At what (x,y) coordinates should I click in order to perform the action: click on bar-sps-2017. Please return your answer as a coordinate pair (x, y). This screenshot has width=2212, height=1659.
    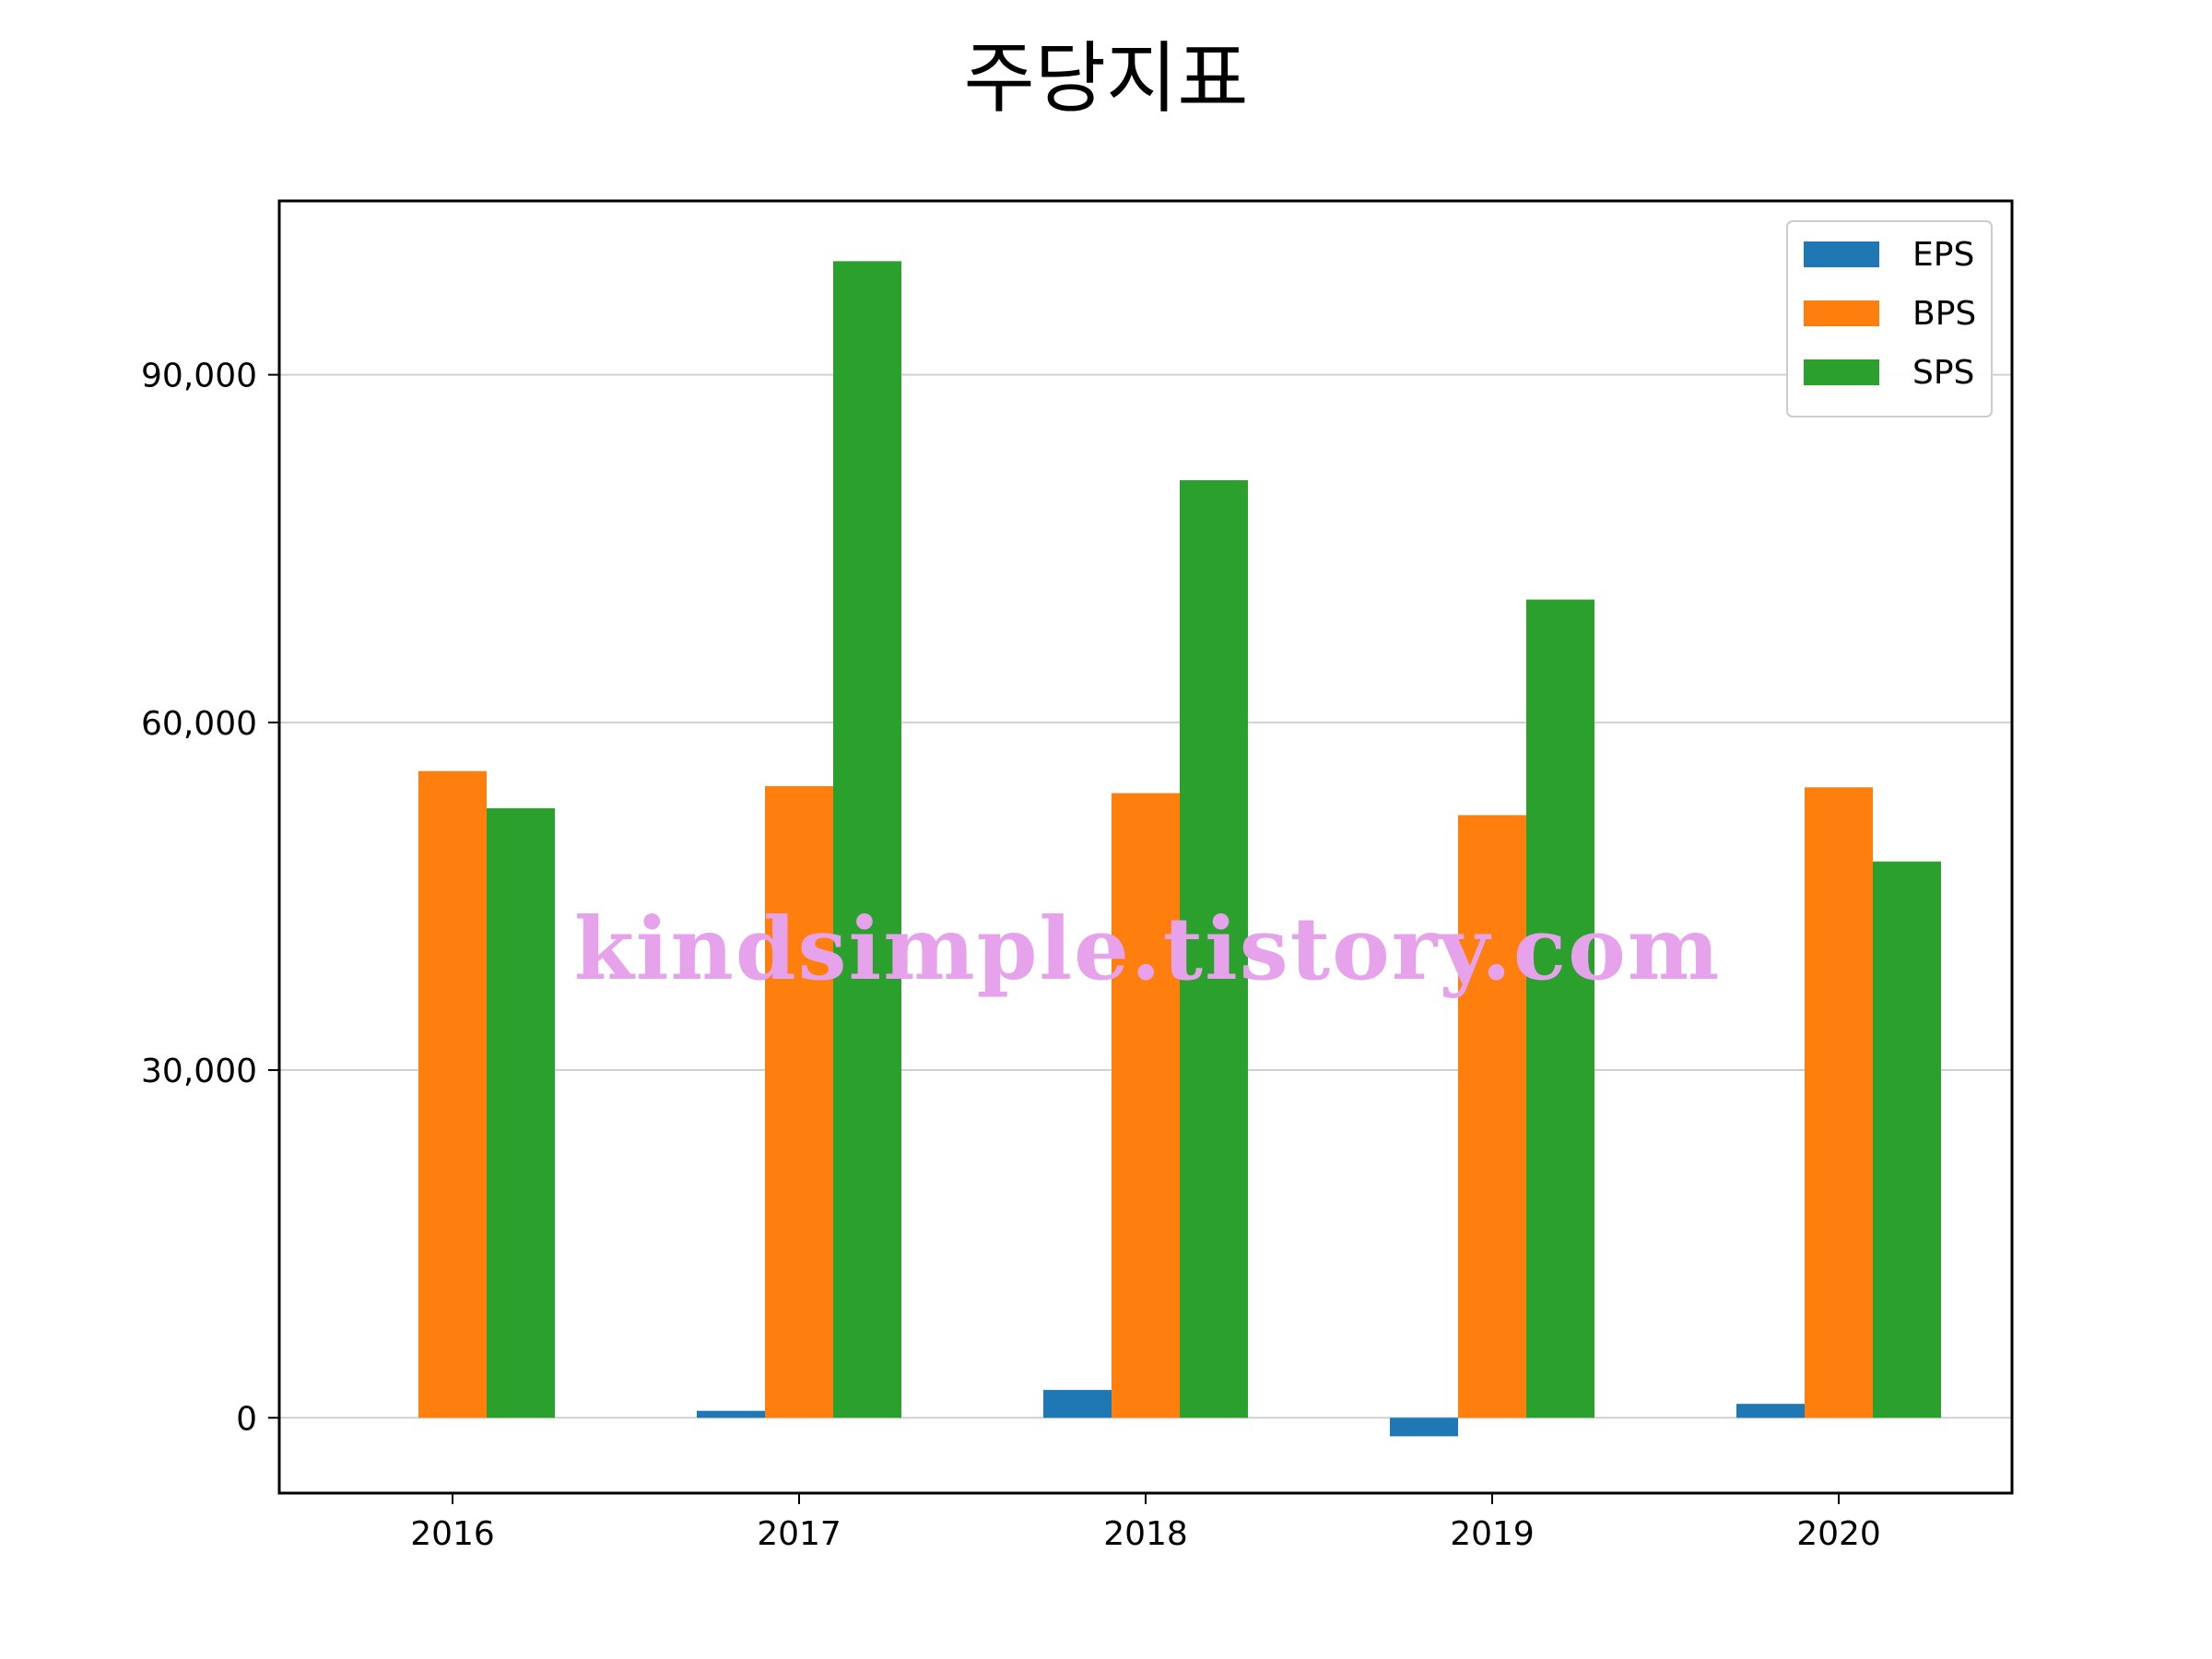
    Looking at the image, I should click on (867, 839).